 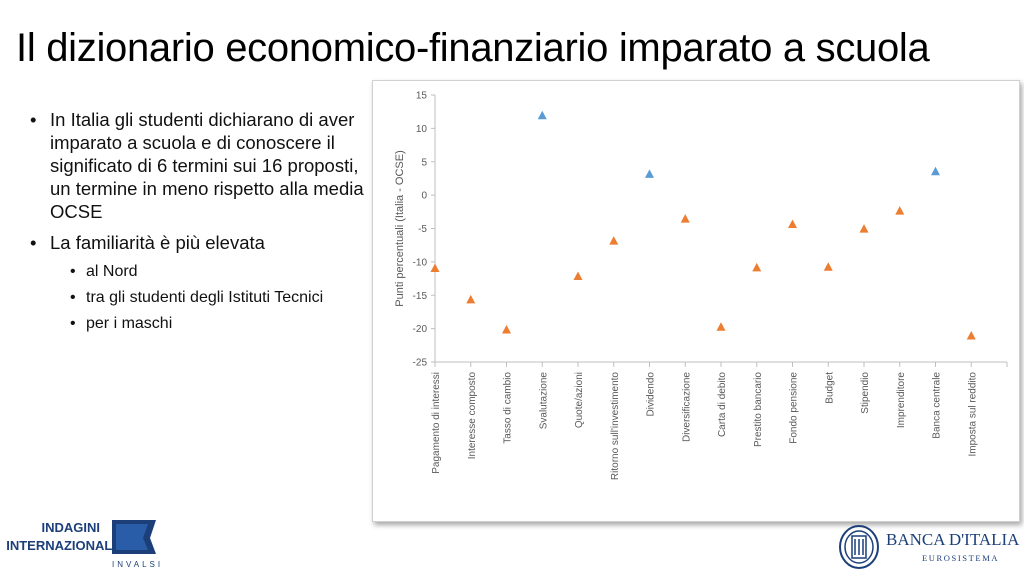 What do you see at coordinates (436, 423) in the screenshot?
I see `x-tick-label: Pagamento di interessi` at bounding box center [436, 423].